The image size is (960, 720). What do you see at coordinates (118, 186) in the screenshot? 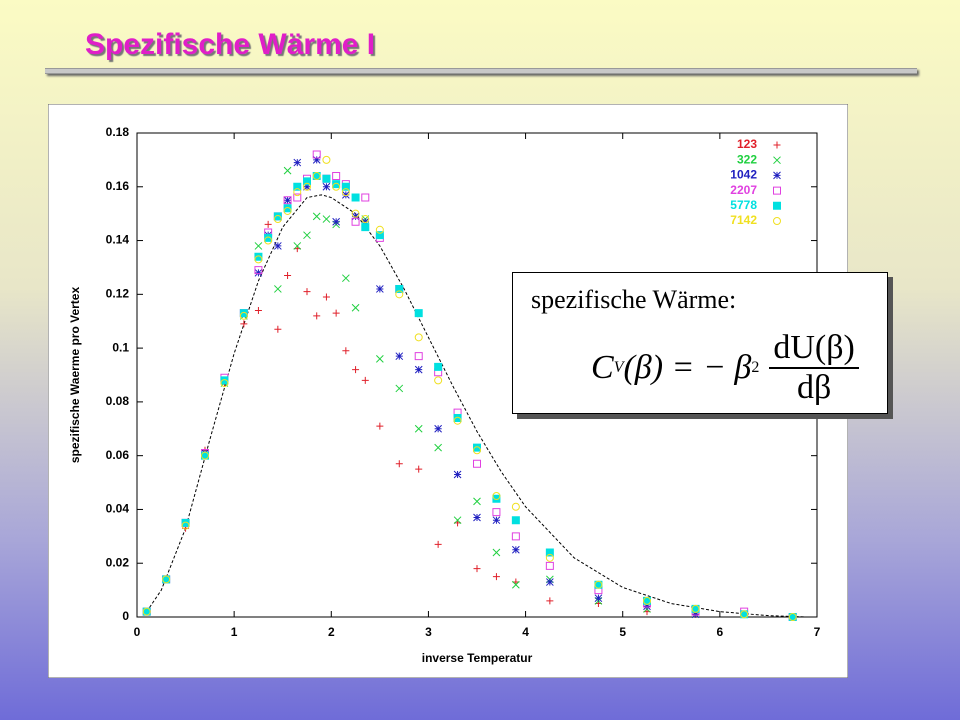
I see `y-tick-label: 0.16` at bounding box center [118, 186].